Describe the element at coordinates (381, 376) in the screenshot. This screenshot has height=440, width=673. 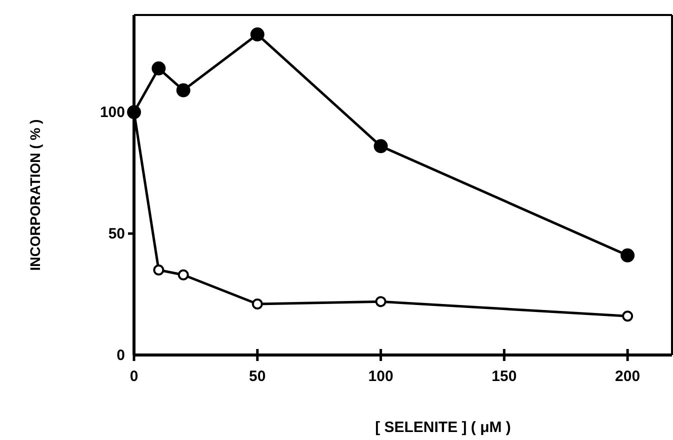
I see `x-tick-label: 100` at that location.